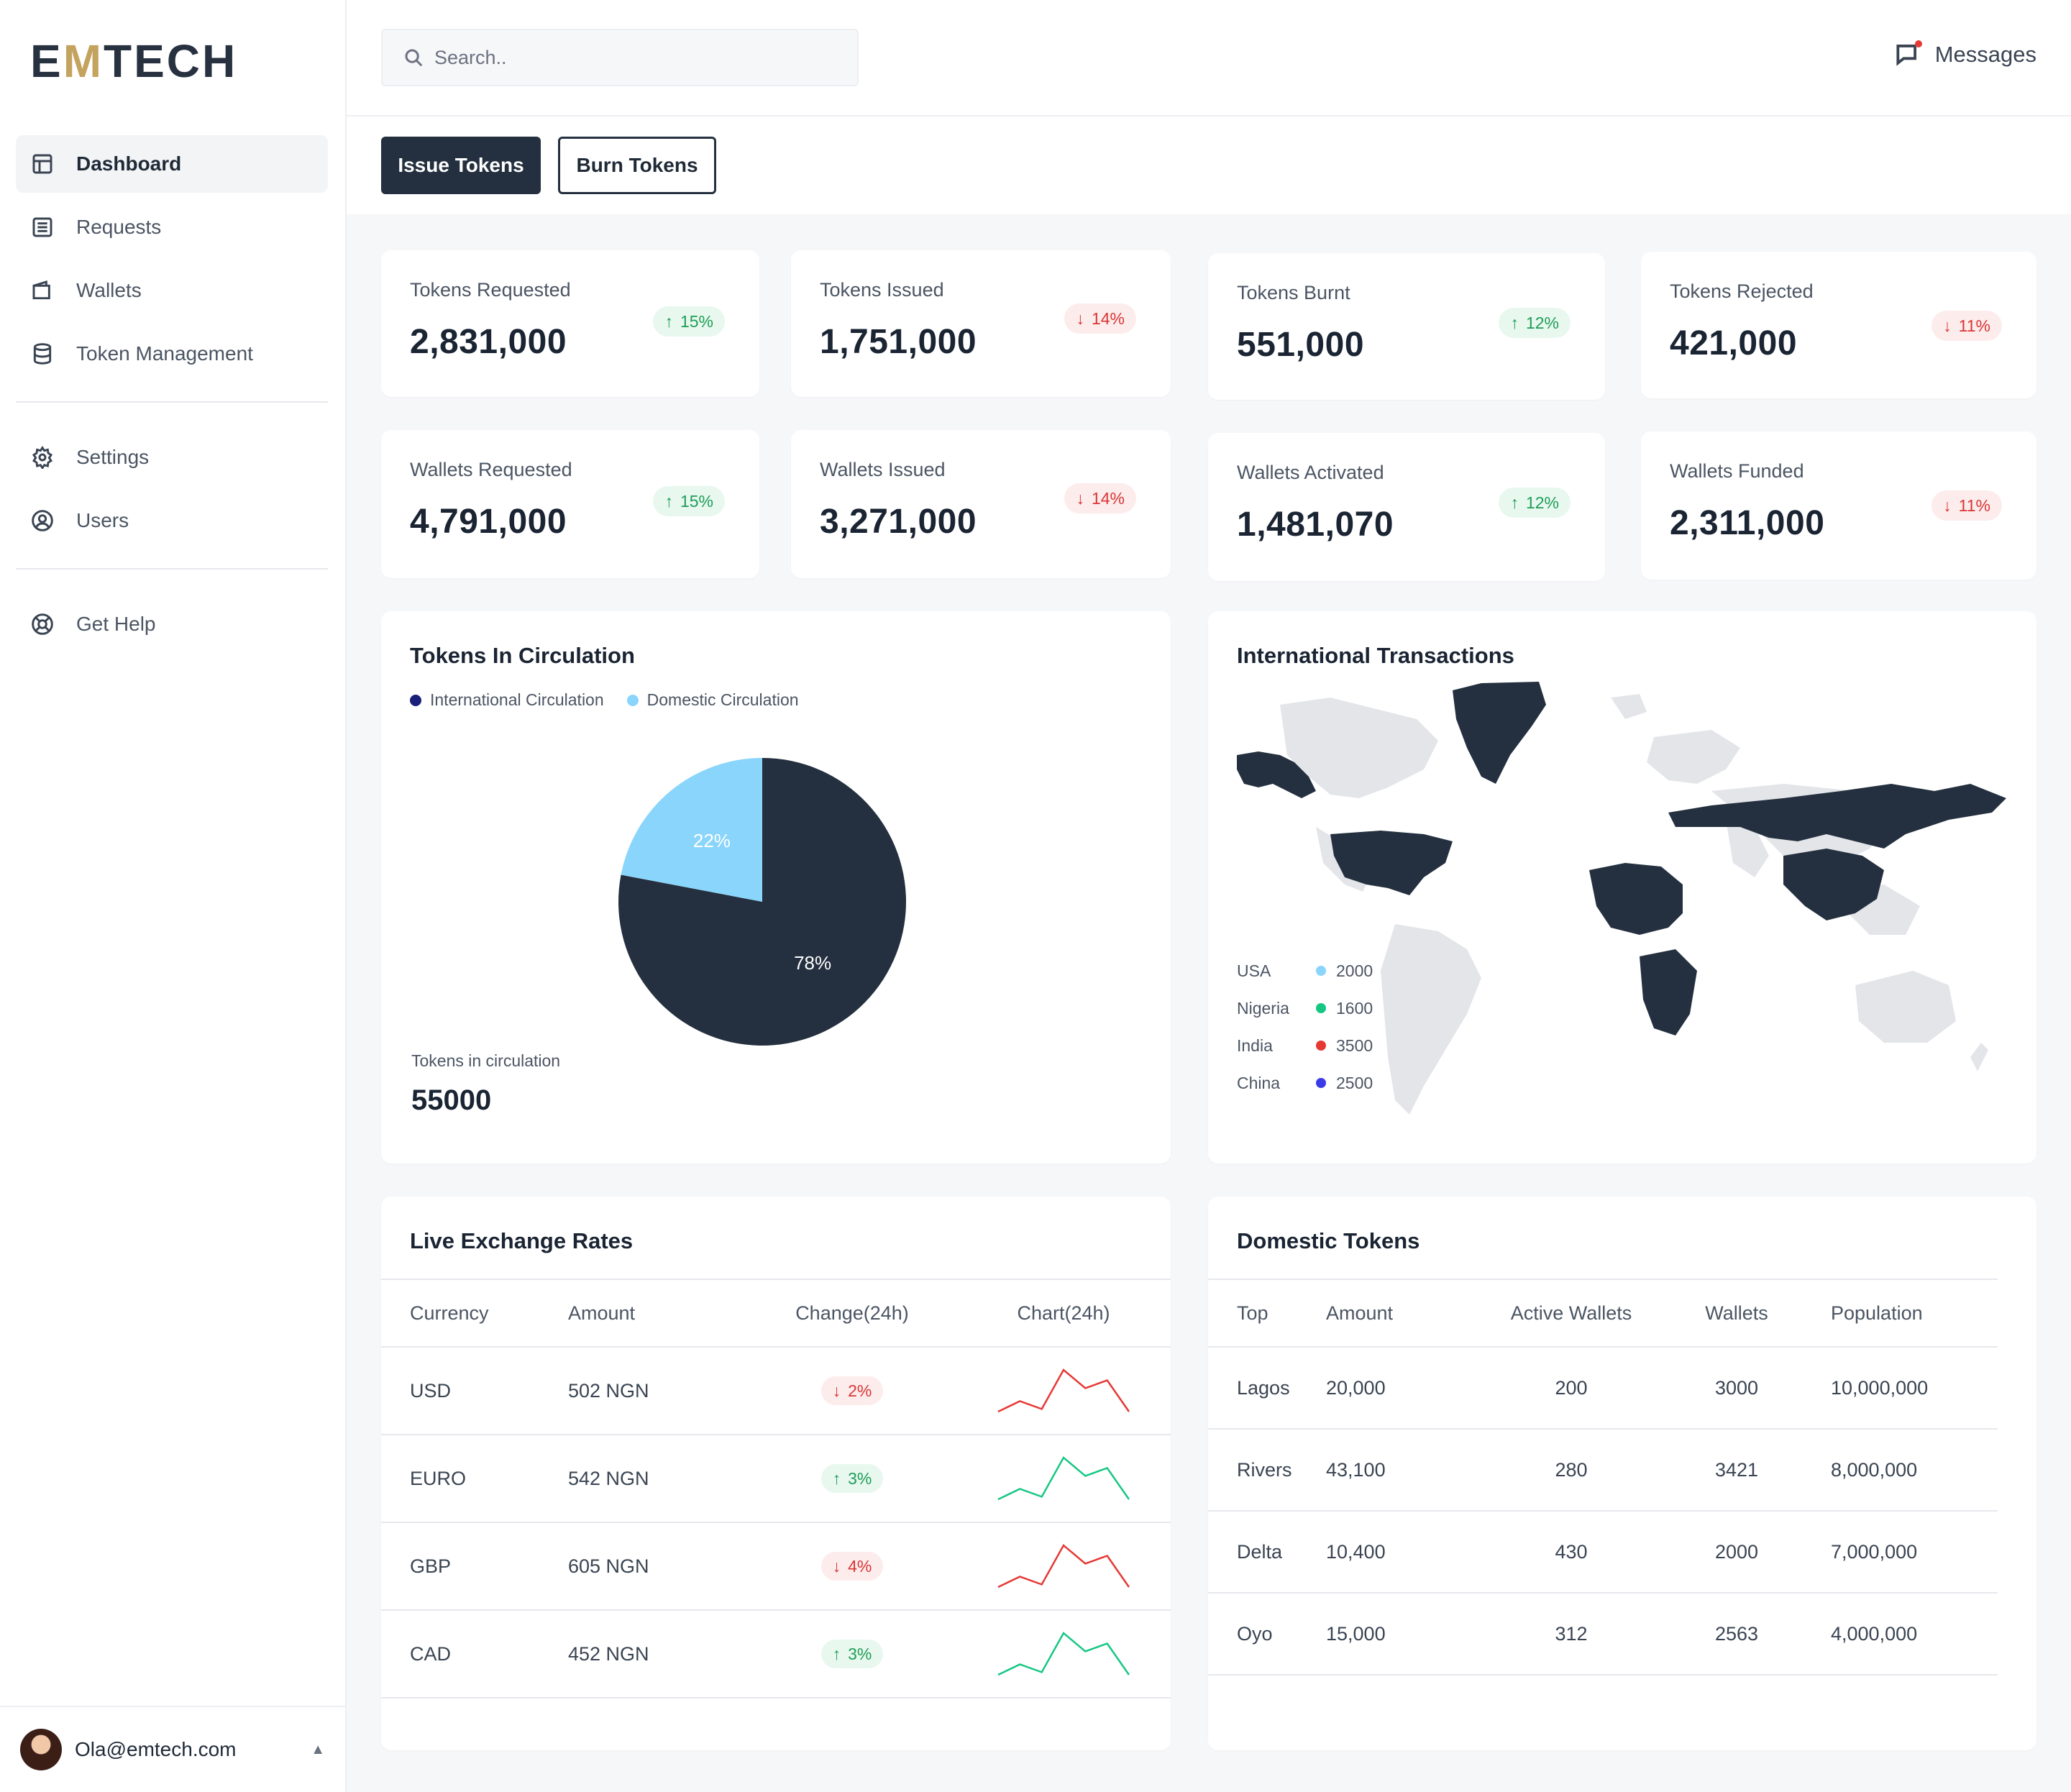  Describe the element at coordinates (1629, 706) in the screenshot. I see `map-land-iceland` at that location.